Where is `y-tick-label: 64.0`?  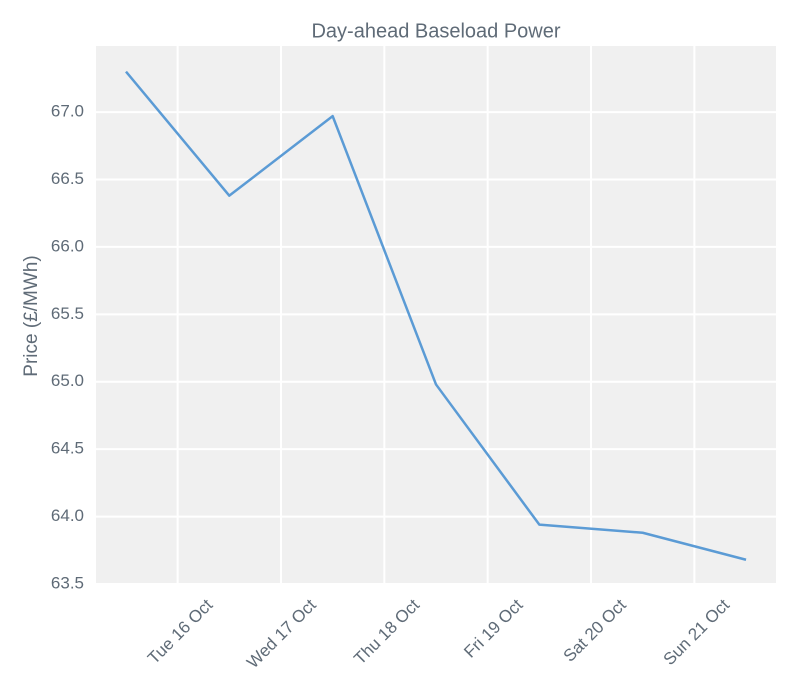 y-tick-label: 64.0 is located at coordinates (67, 515).